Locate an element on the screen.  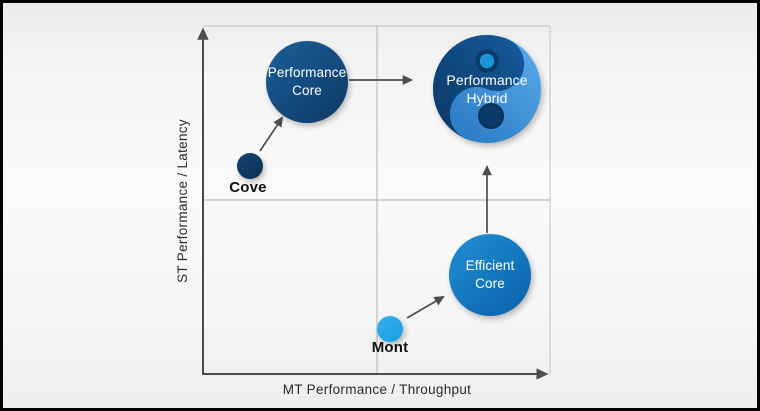
mont-bubble is located at coordinates (390, 329).